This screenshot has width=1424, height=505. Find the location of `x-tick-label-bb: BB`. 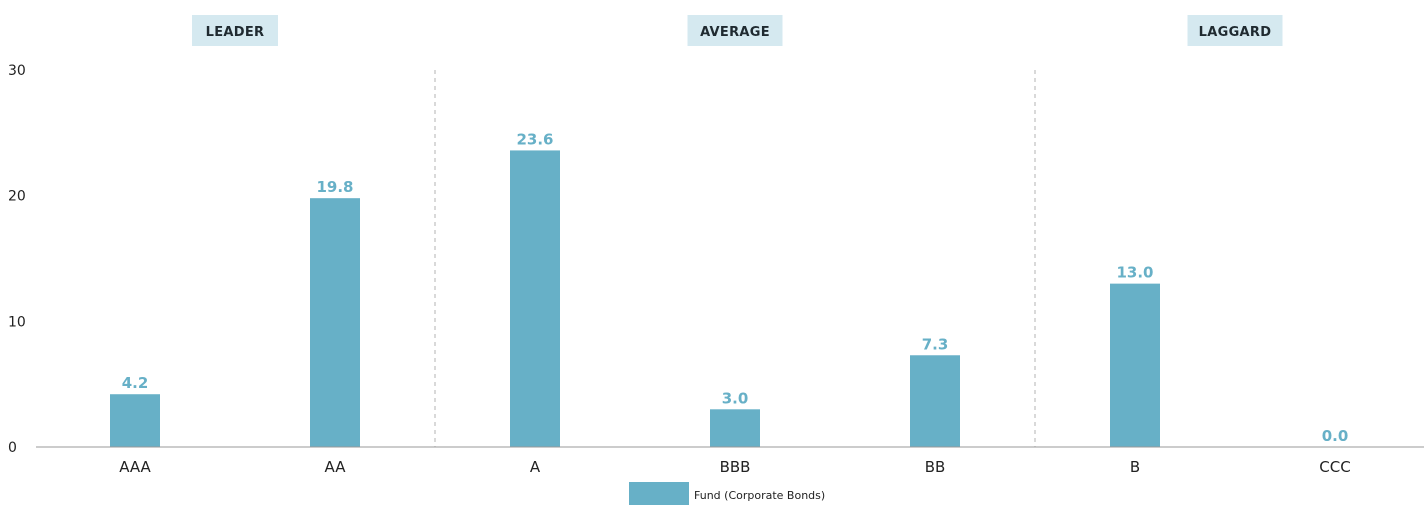

x-tick-label-bb: BB is located at coordinates (935, 467).